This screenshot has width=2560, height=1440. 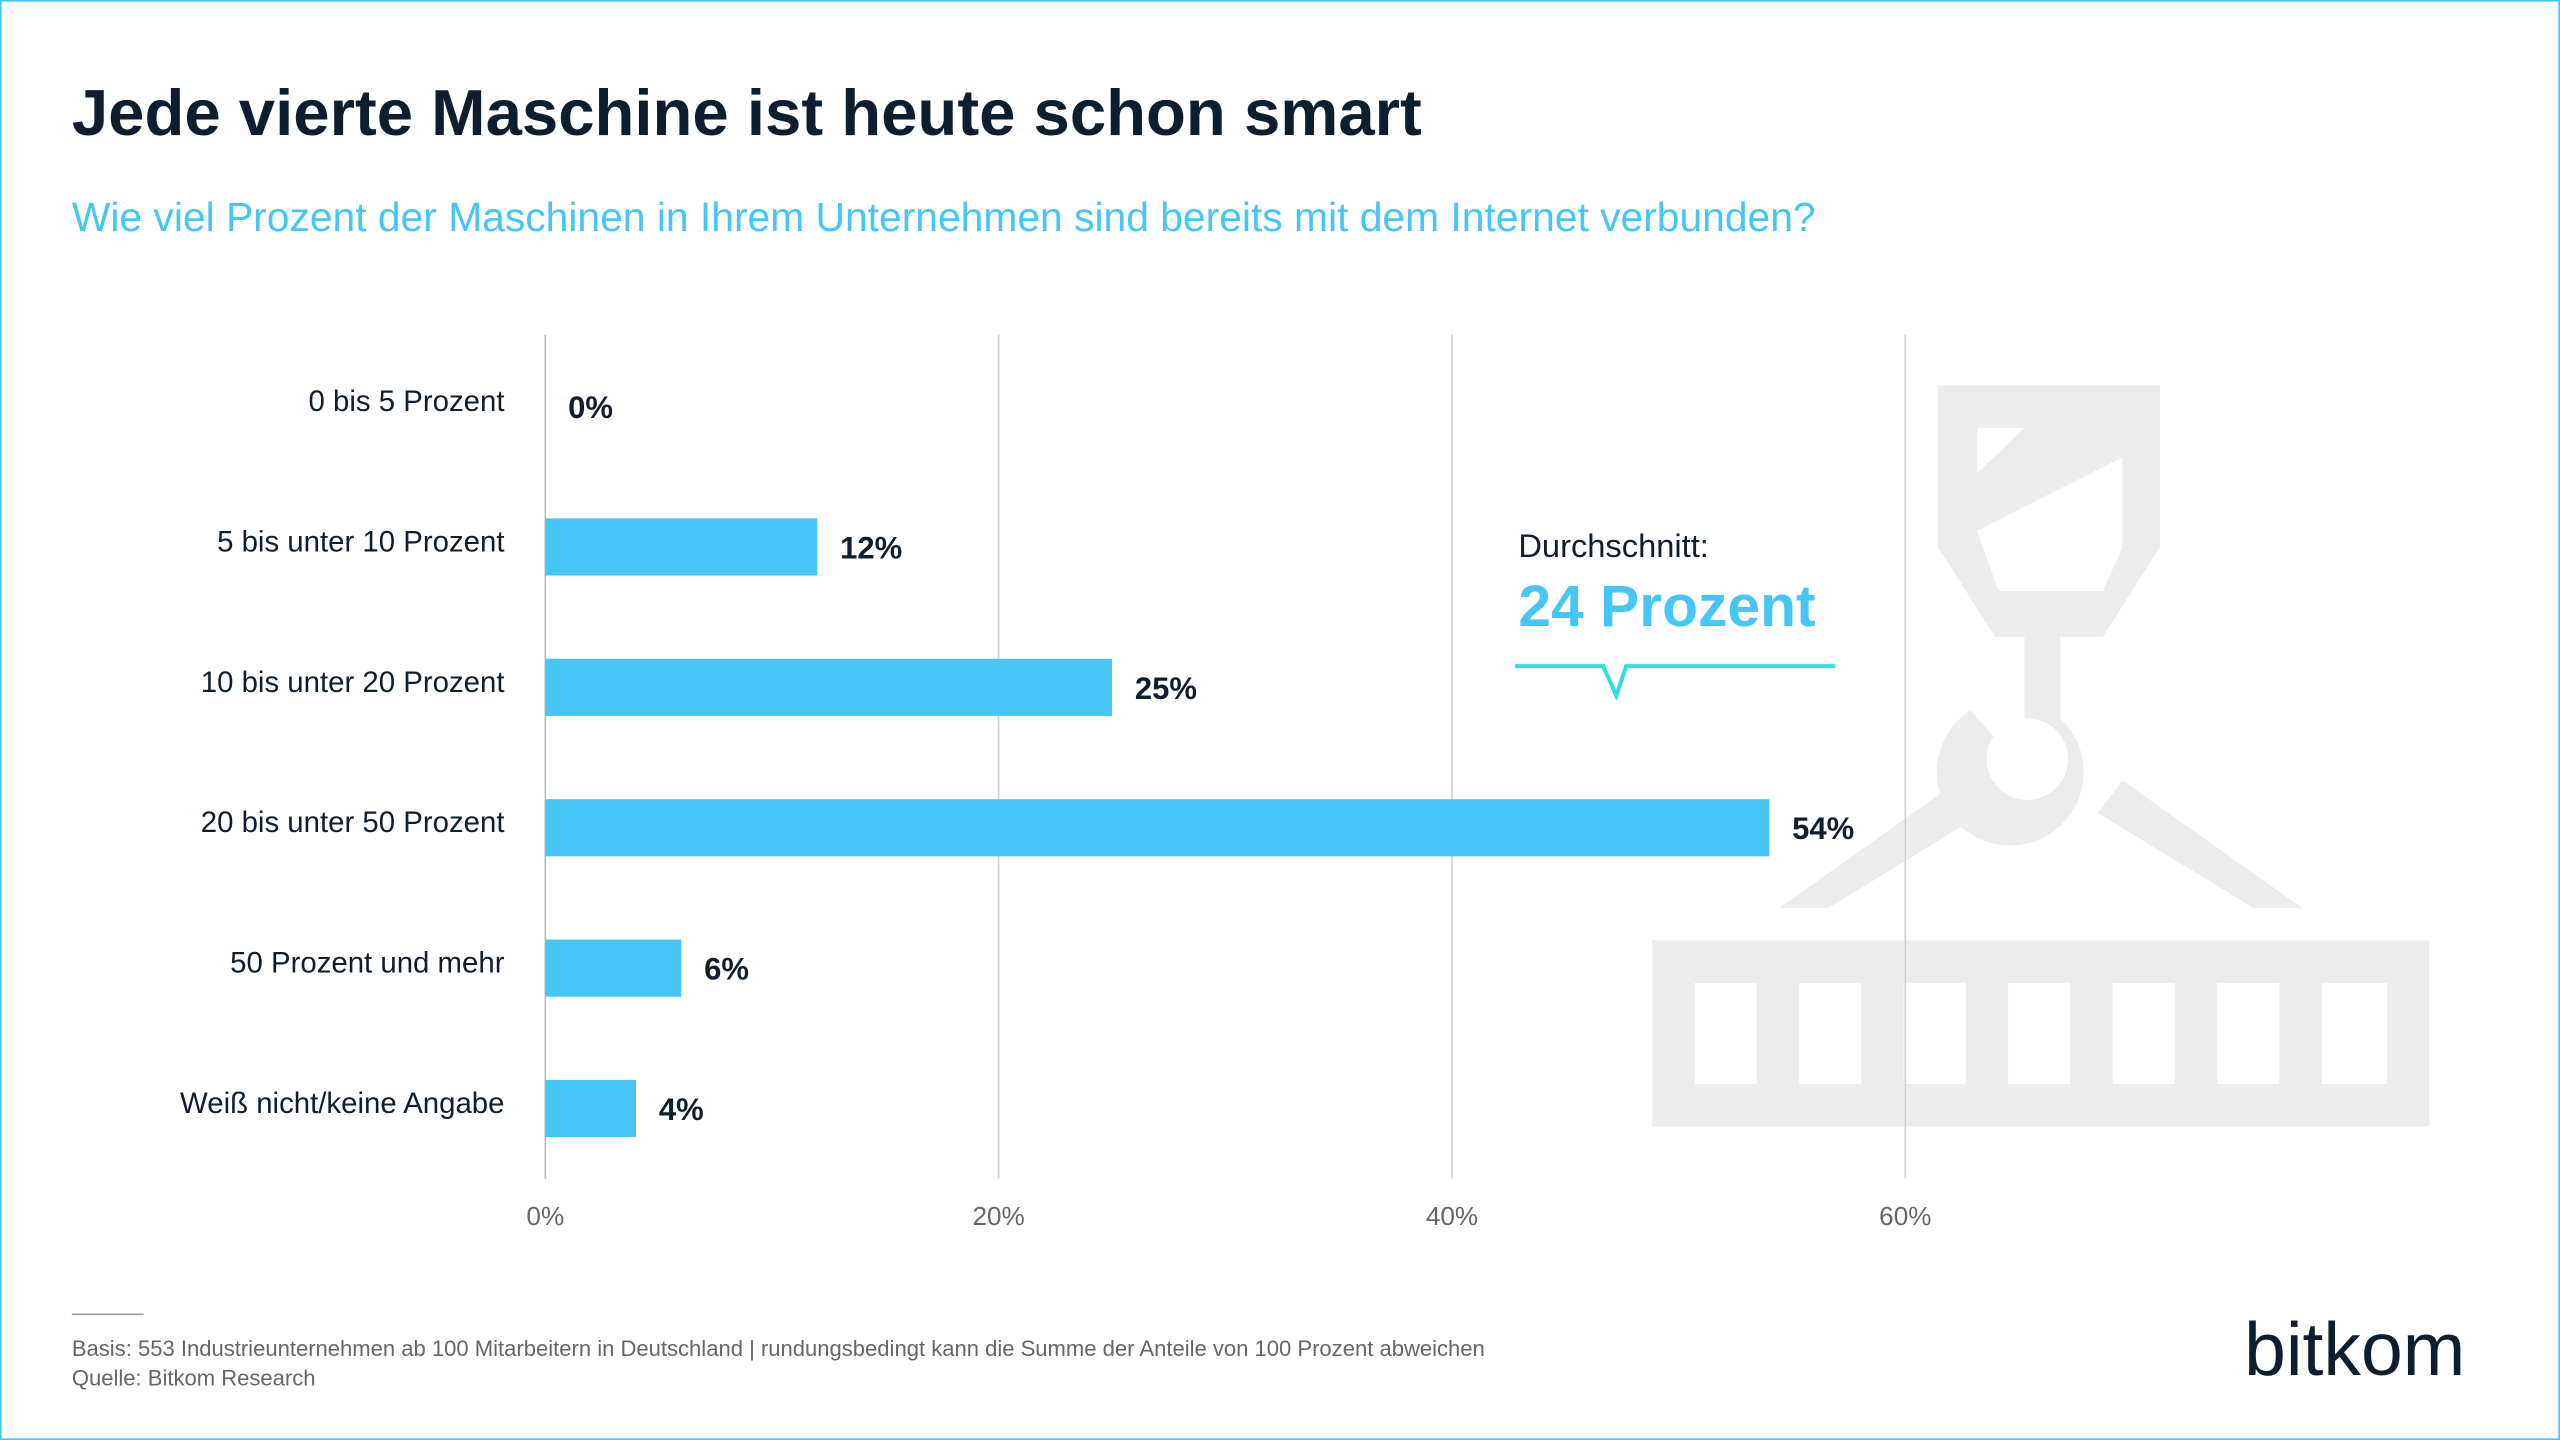 I want to click on annotation-label: Durchschnitt:, so click(x=1613, y=545).